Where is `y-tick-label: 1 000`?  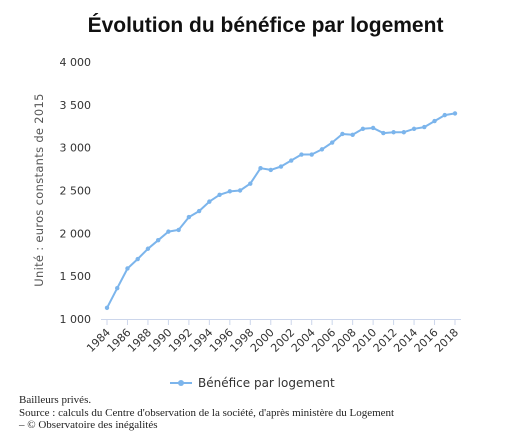 y-tick-label: 1 000 is located at coordinates (76, 319).